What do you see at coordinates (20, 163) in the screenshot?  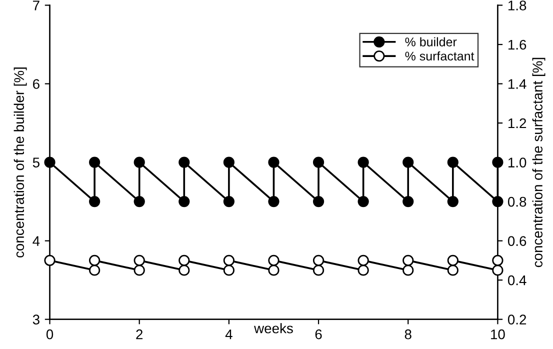 I see `y-axis-title: concentration of the builder [%]` at bounding box center [20, 163].